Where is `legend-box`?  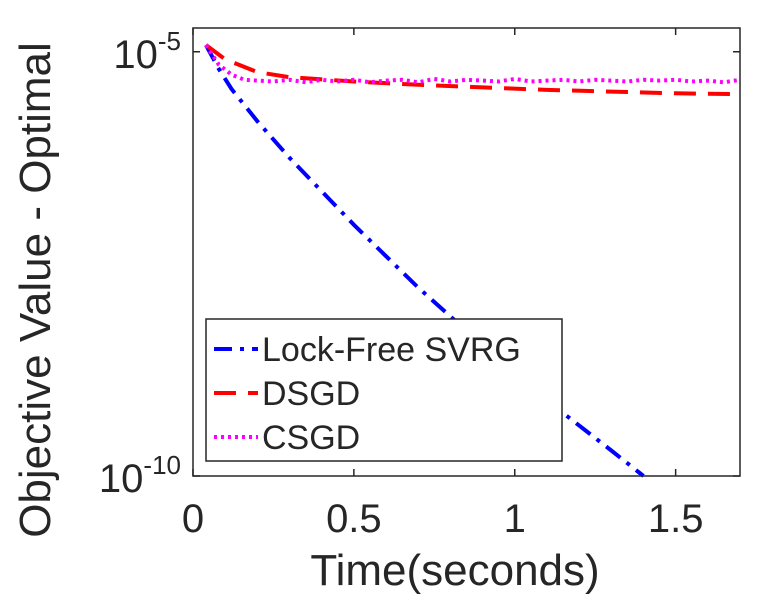
legend-box is located at coordinates (384, 390).